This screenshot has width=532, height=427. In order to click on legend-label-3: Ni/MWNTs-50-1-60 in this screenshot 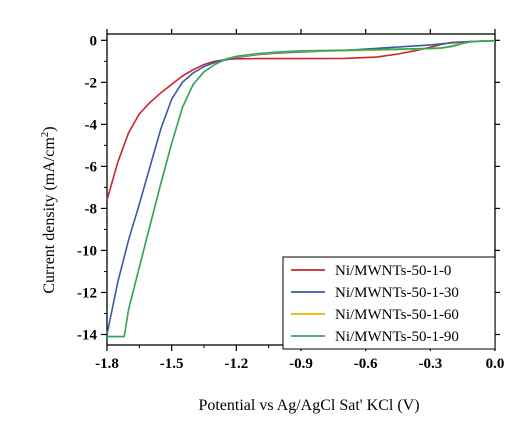, I will do `click(397, 315)`.